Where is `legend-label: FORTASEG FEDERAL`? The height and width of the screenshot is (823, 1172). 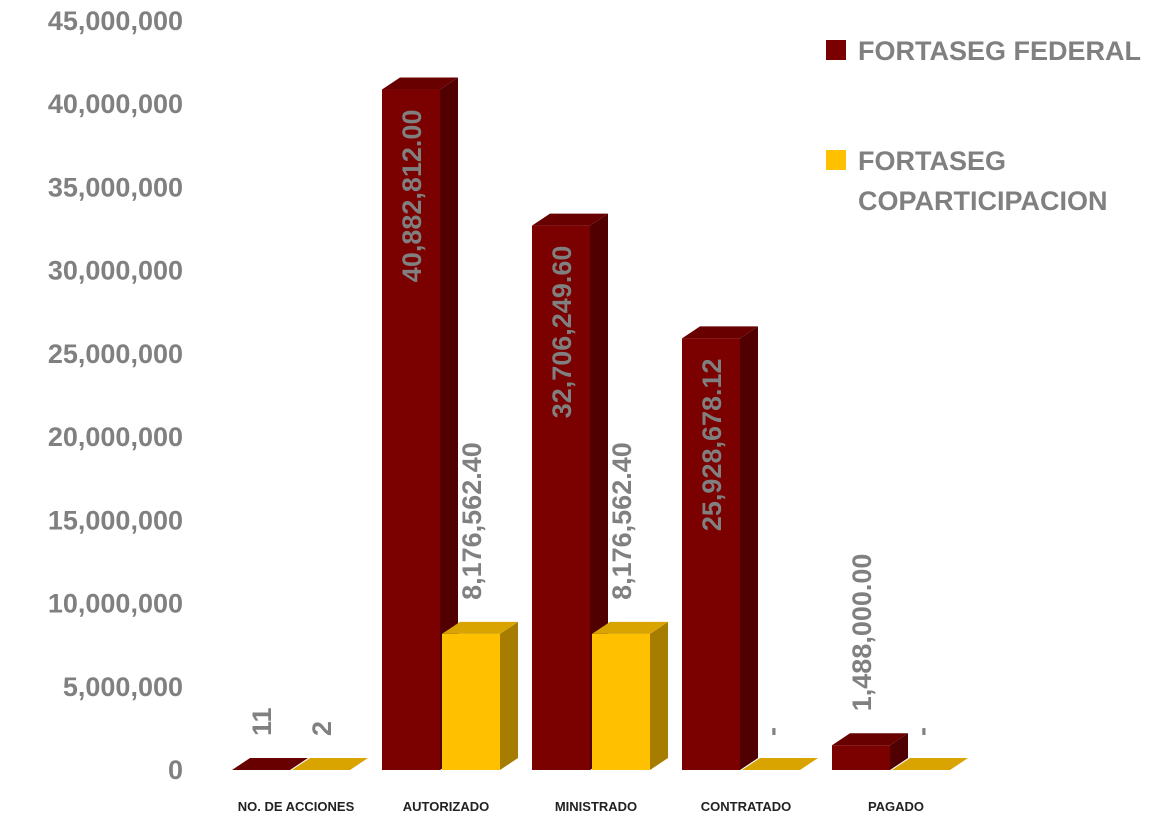 legend-label: FORTASEG FEDERAL is located at coordinates (999, 51).